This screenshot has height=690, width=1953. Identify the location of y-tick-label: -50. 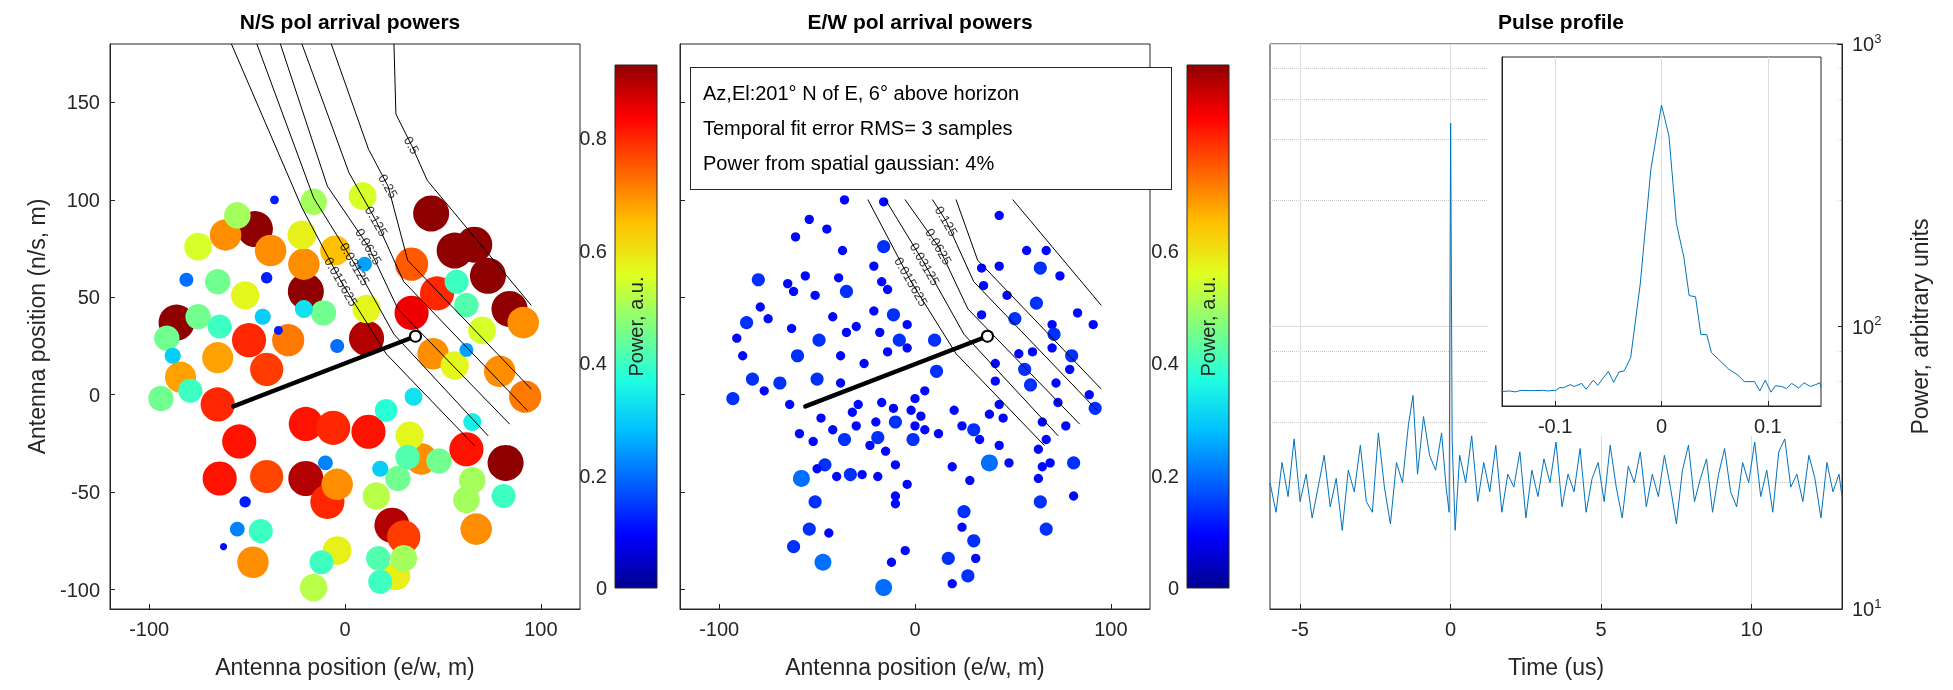
(85, 492).